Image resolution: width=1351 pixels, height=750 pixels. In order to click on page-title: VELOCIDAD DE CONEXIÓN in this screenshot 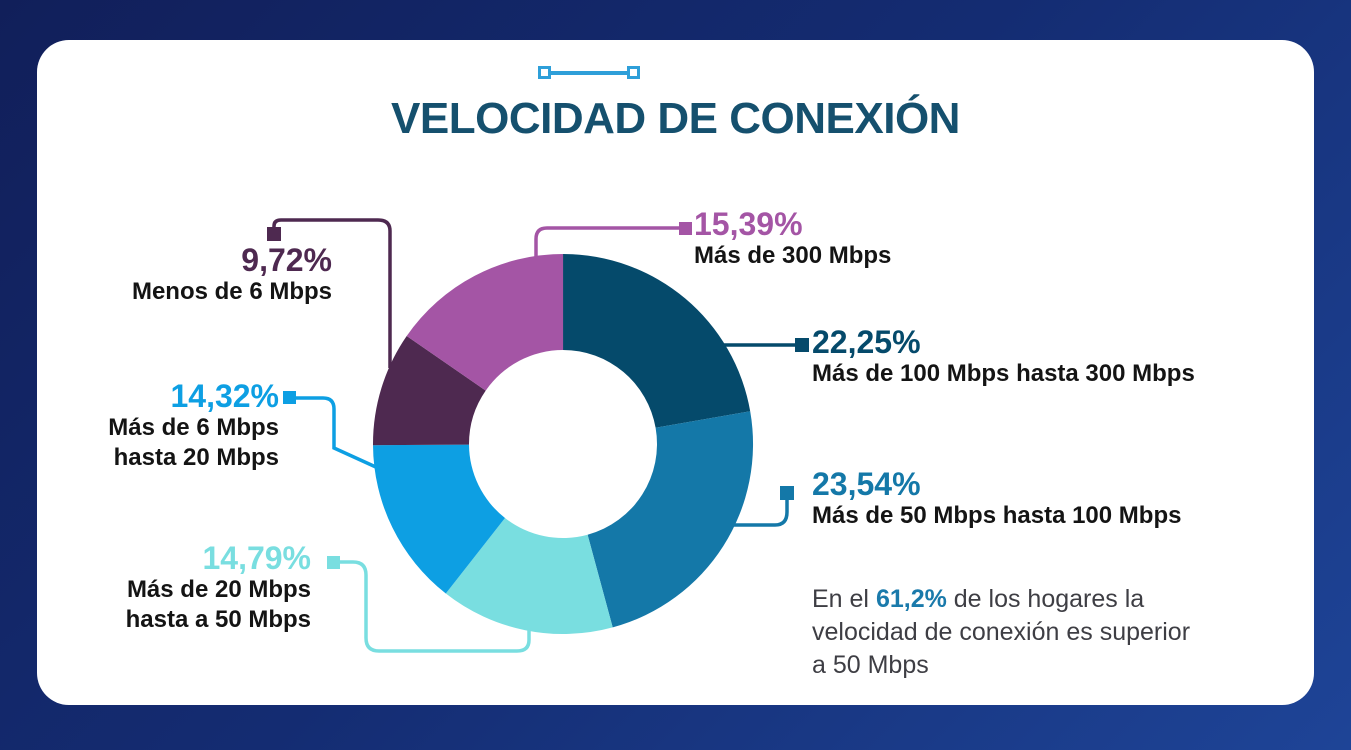, I will do `click(675, 118)`.